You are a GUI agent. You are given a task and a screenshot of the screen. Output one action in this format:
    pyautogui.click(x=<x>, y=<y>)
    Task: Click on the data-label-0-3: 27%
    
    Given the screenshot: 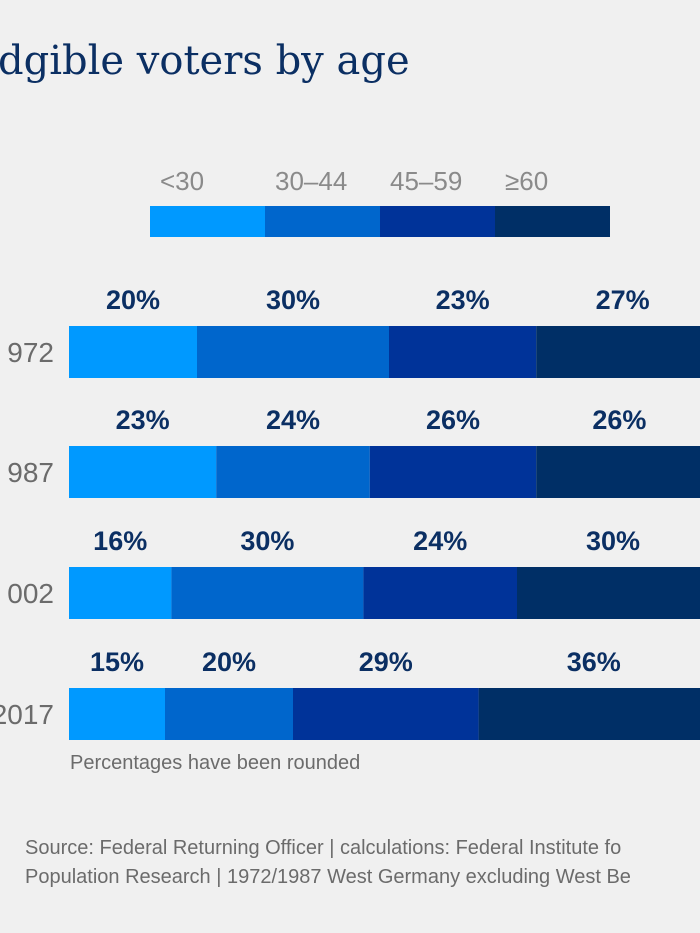 What is the action you would take?
    pyautogui.click(x=623, y=300)
    